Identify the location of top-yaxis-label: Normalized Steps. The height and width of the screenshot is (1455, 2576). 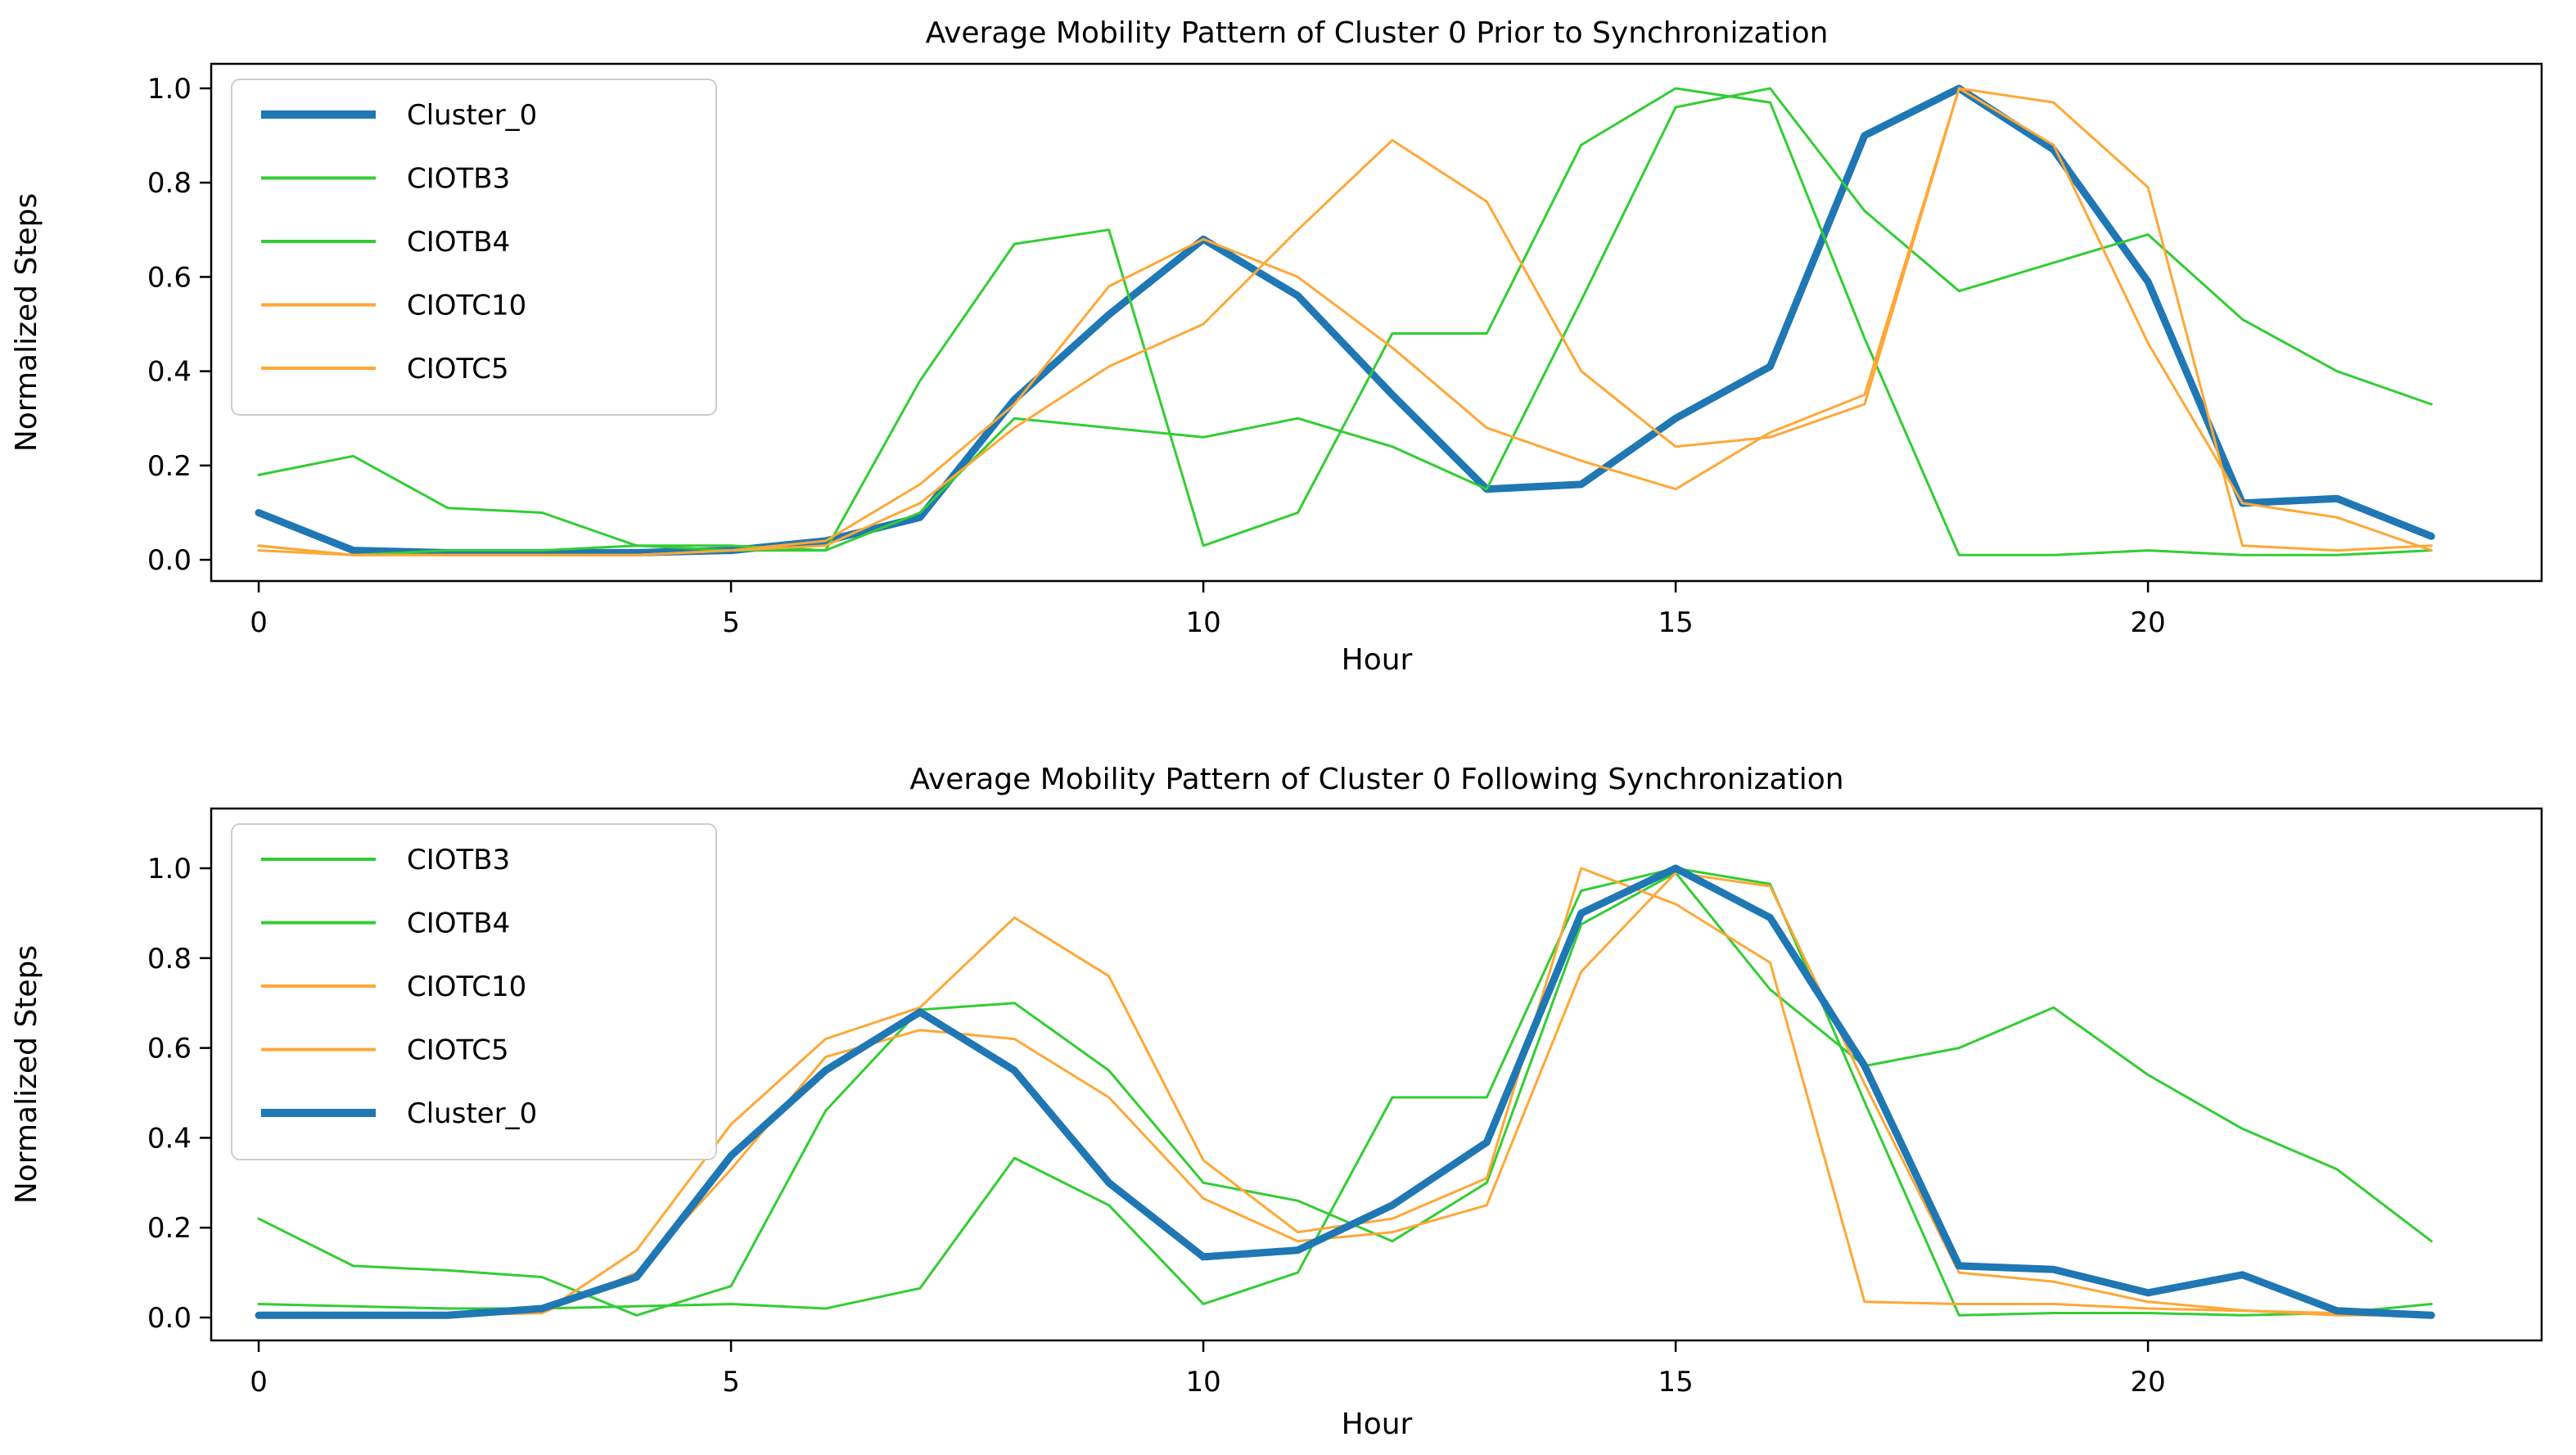
(26, 322).